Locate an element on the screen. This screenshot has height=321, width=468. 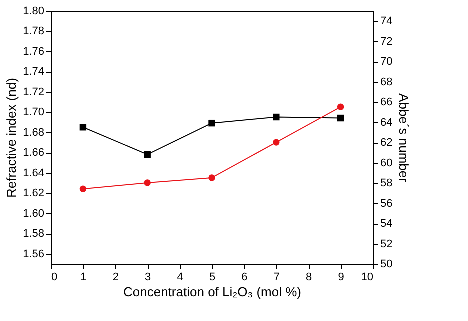
y2-tick-label: 70 is located at coordinates (386, 62).